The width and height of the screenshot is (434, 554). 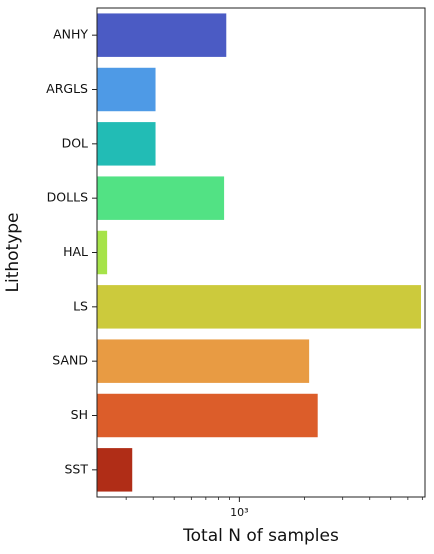 I want to click on bar-anhy, so click(x=162, y=35).